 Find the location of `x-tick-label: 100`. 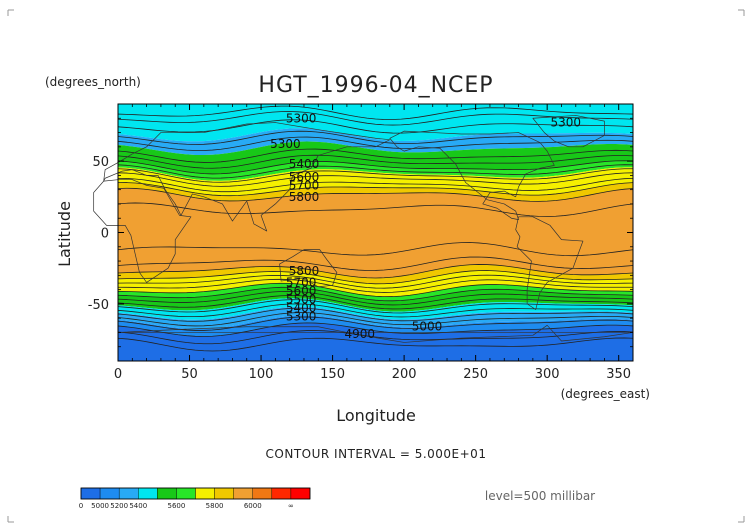

x-tick-label: 100 is located at coordinates (261, 374).